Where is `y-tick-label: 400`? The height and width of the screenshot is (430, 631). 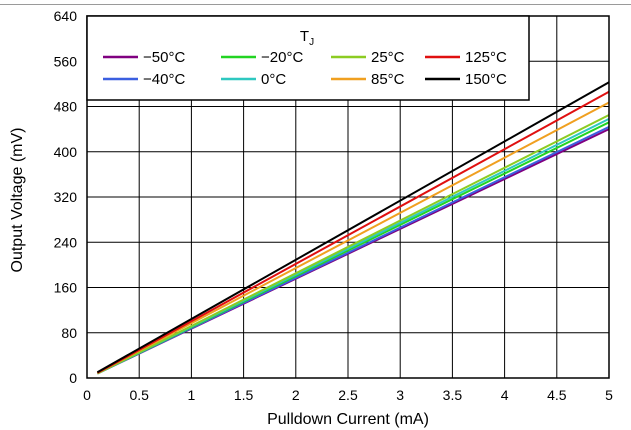 y-tick-label: 400 is located at coordinates (66, 152).